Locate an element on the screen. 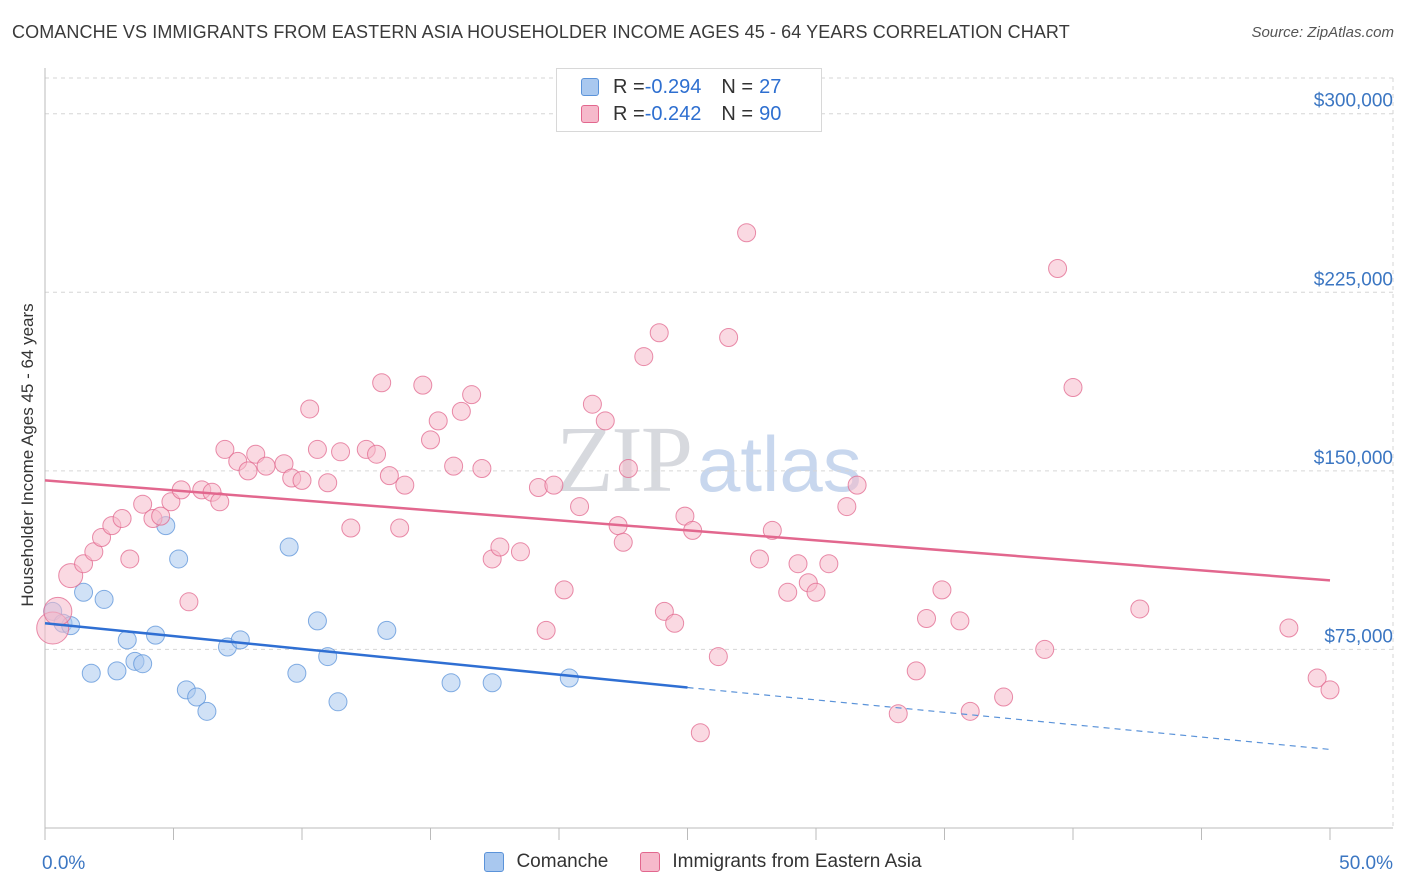  correlation-stats-box: R = -0.294 N = 27 R = -0.242 N = 90 is located at coordinates (689, 100).